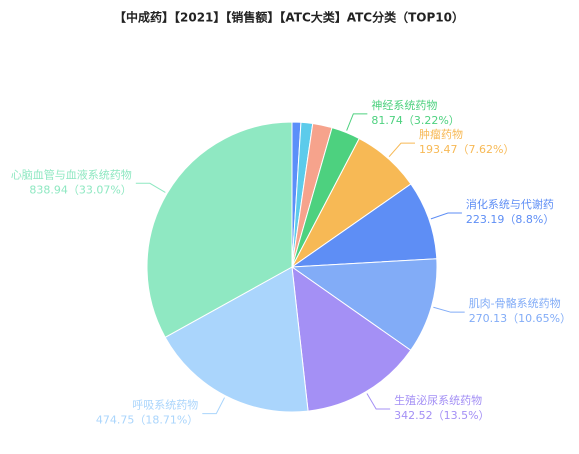 Image resolution: width=579 pixels, height=454 pixels. I want to click on slice-label: 肌肉-骨骼系统药物, so click(515, 303).